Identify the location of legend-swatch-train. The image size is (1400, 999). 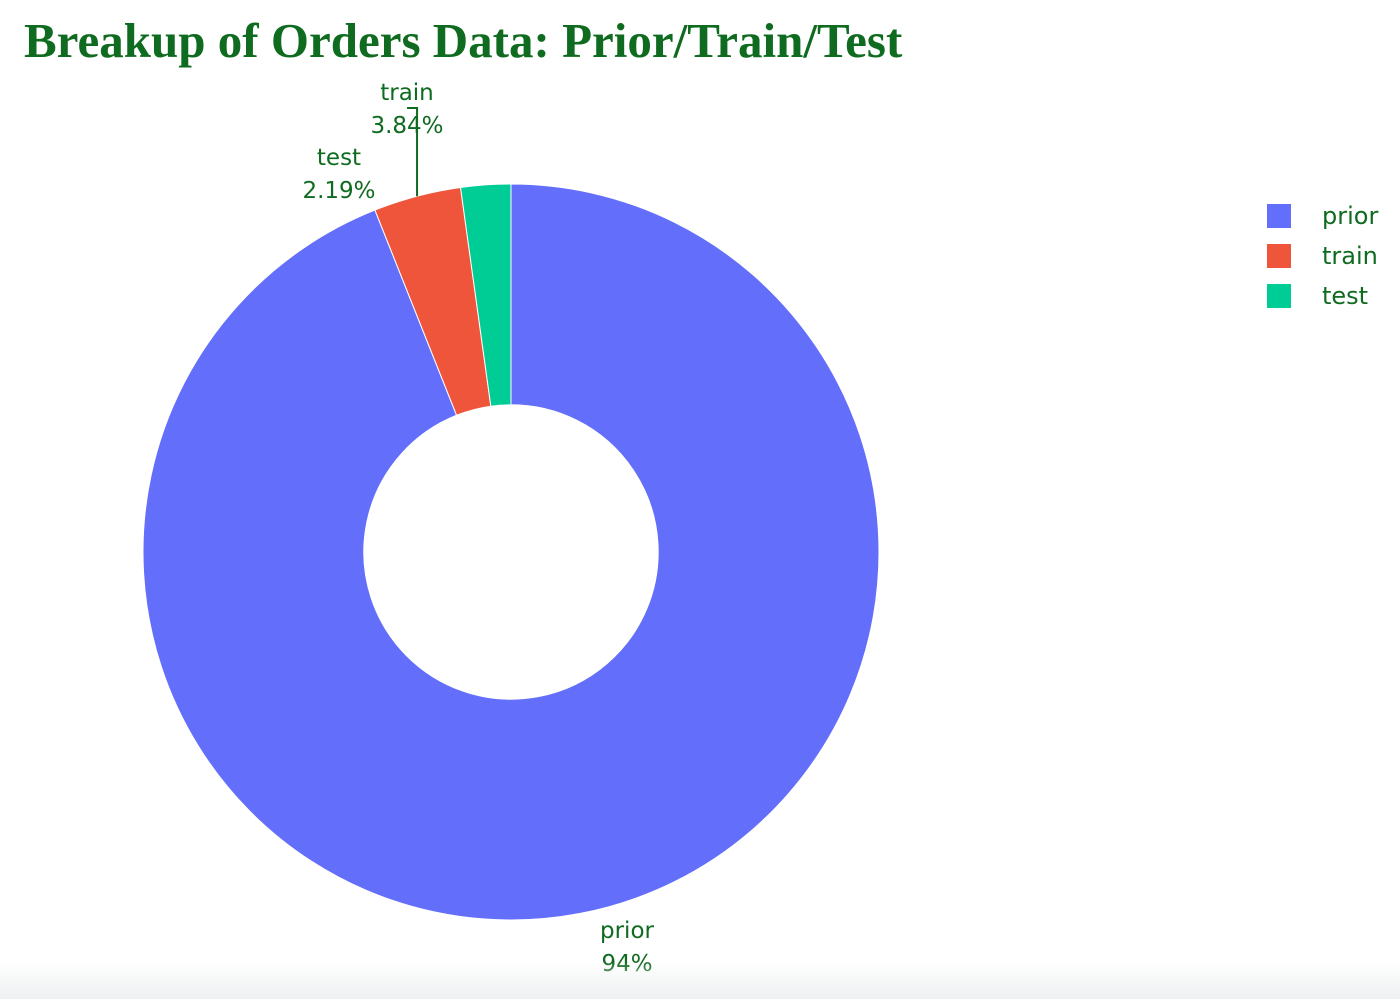
(1279, 256).